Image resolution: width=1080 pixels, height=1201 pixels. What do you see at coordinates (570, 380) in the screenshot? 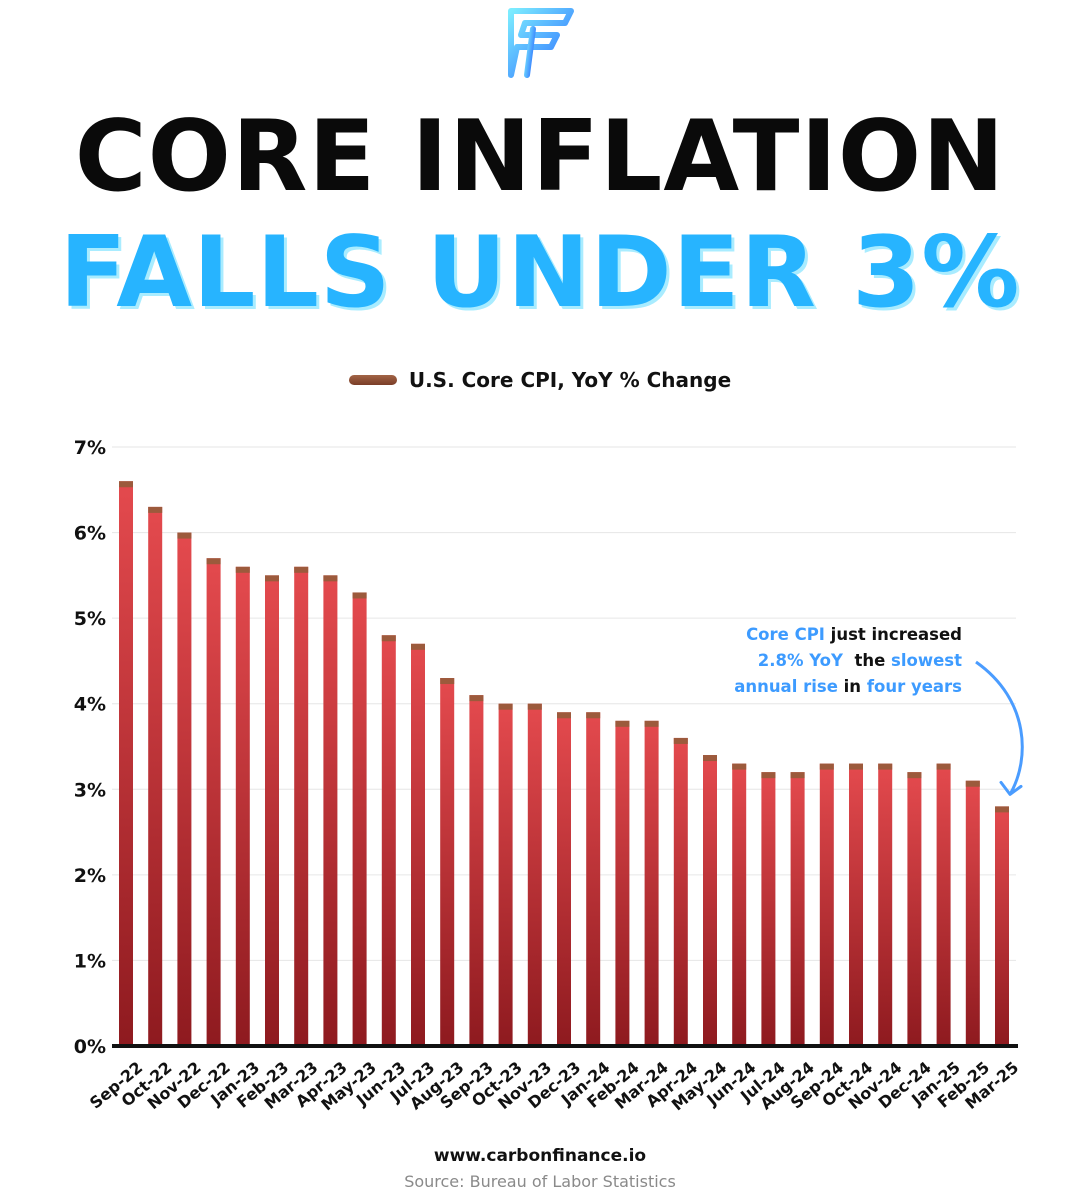
I see `legend-label: U.S. Core CPI, YoY % Change` at bounding box center [570, 380].